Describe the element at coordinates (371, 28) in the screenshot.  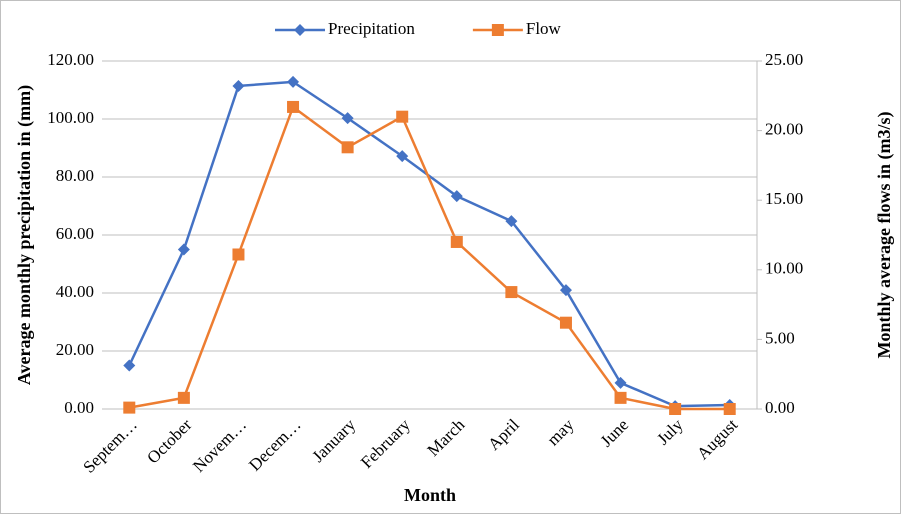
I see `legend-label: Precipitation` at that location.